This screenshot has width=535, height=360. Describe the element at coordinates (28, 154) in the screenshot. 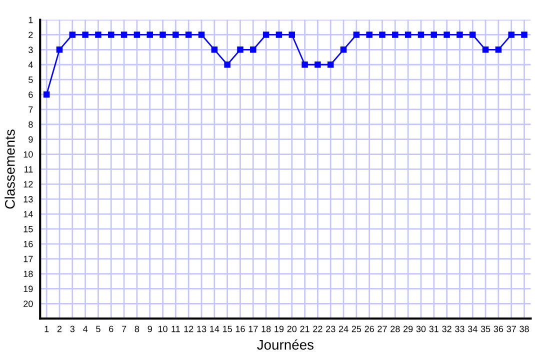

I see `y-tick-label: 10` at that location.